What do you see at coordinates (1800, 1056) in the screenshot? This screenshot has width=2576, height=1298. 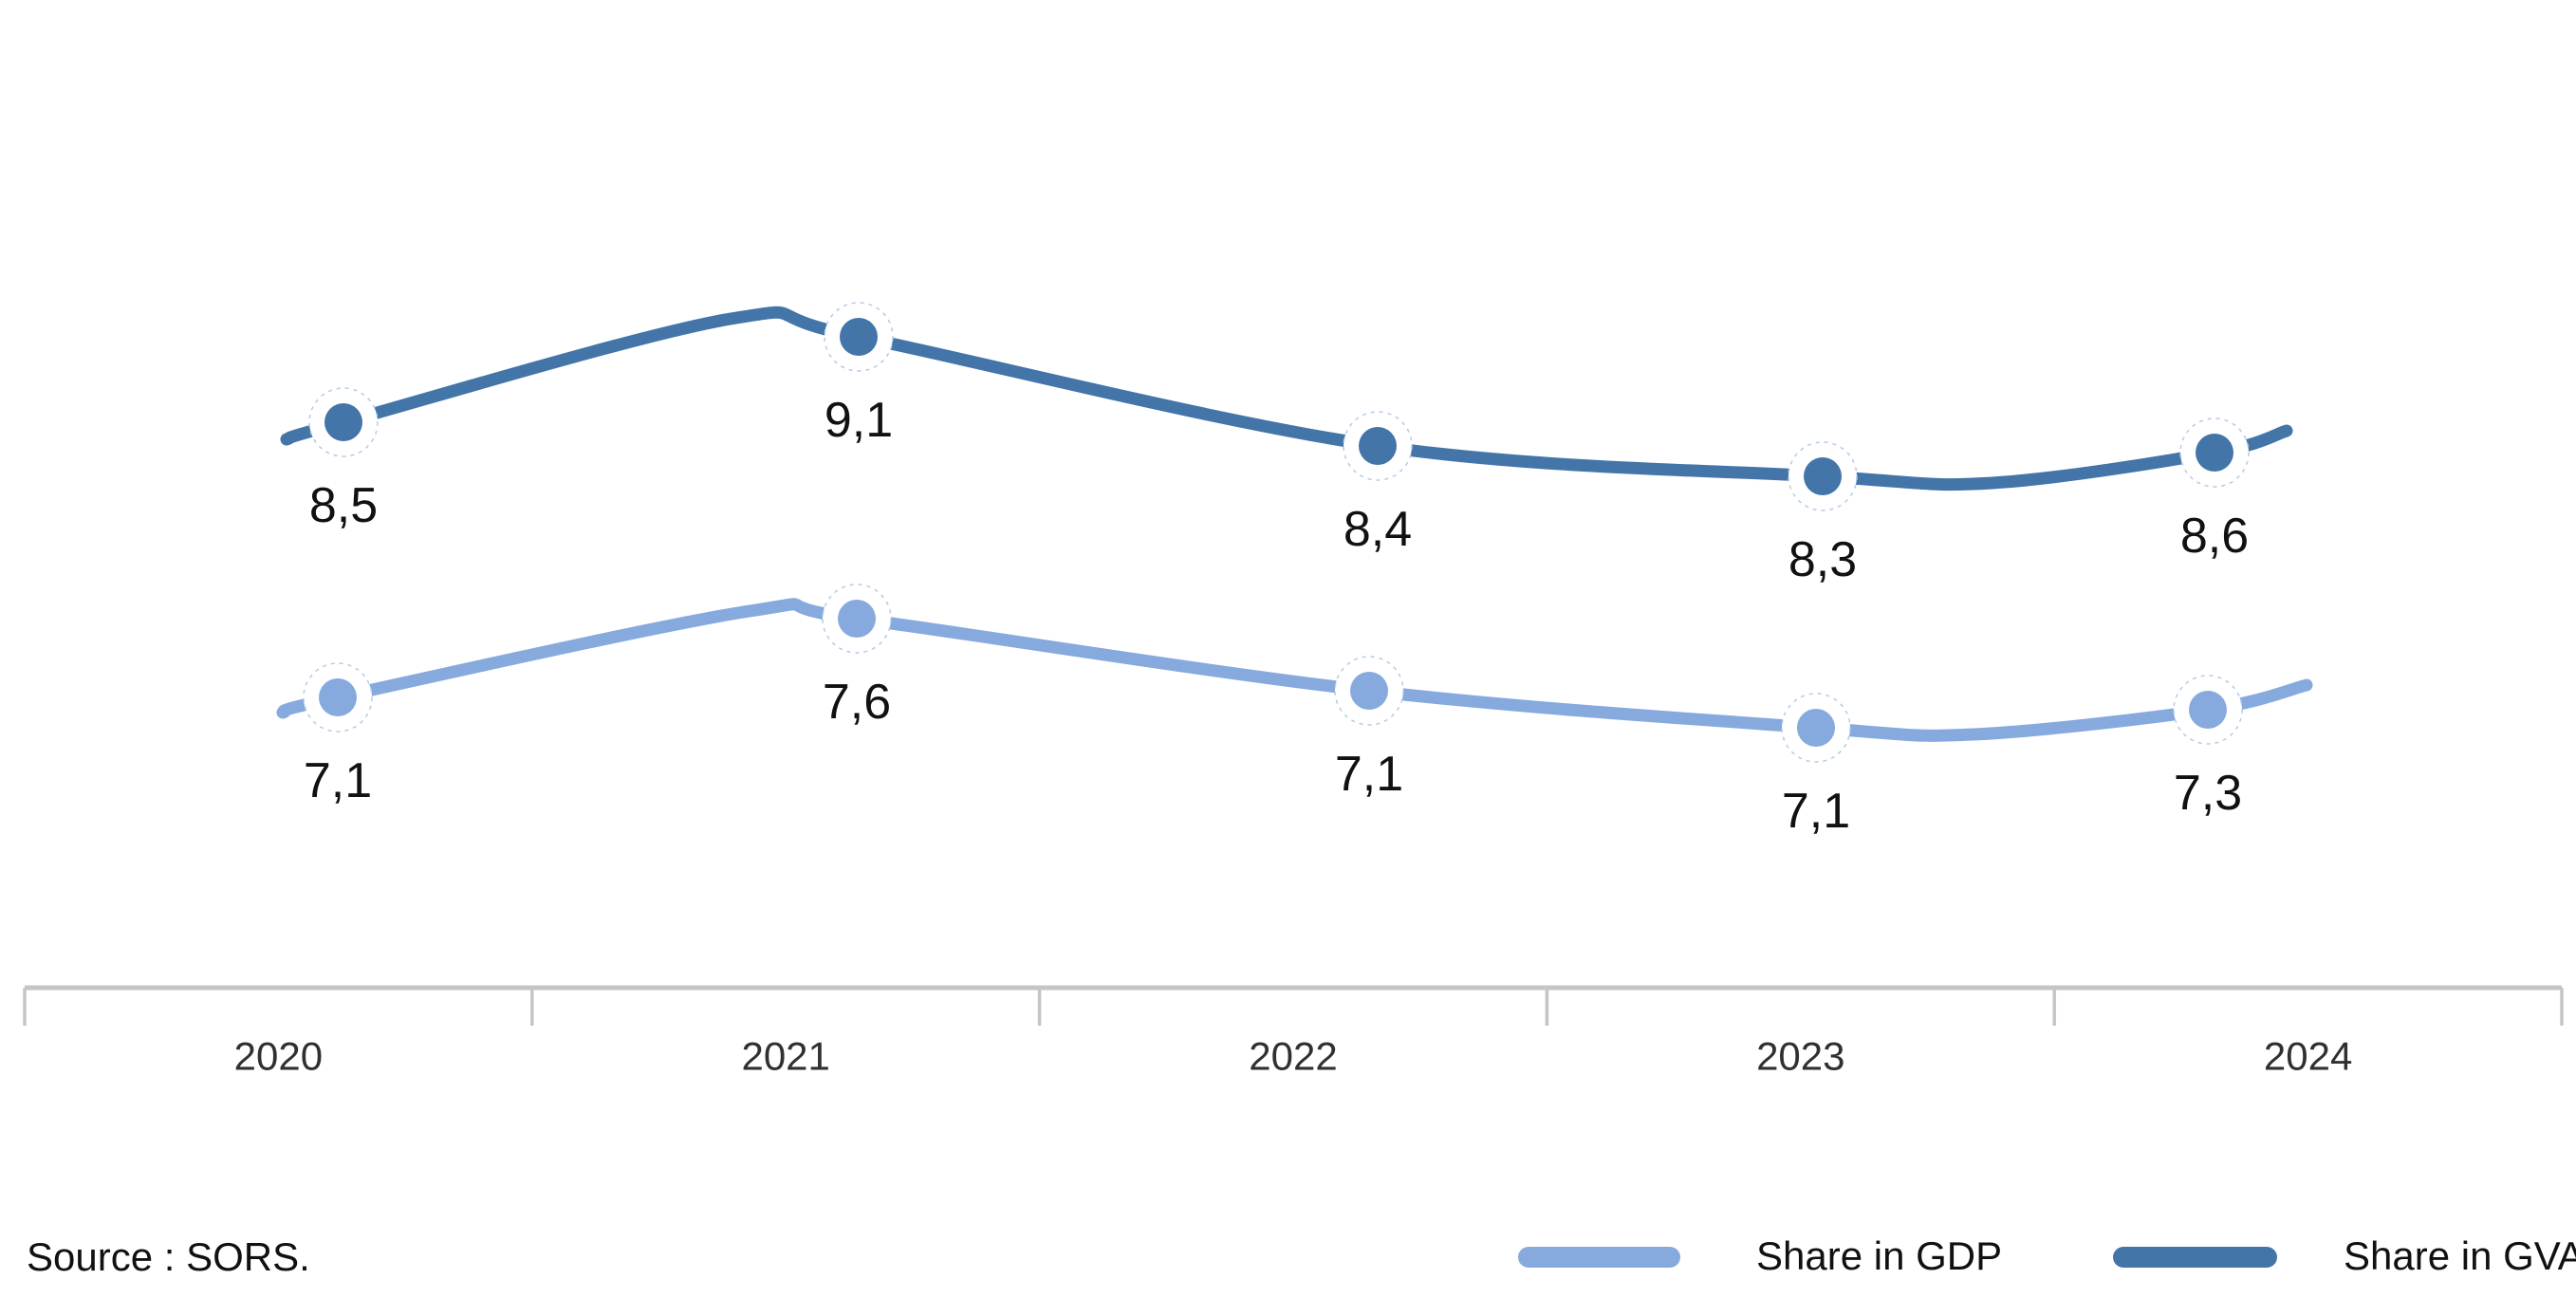 I see `x-axis-tick-label: 2023` at bounding box center [1800, 1056].